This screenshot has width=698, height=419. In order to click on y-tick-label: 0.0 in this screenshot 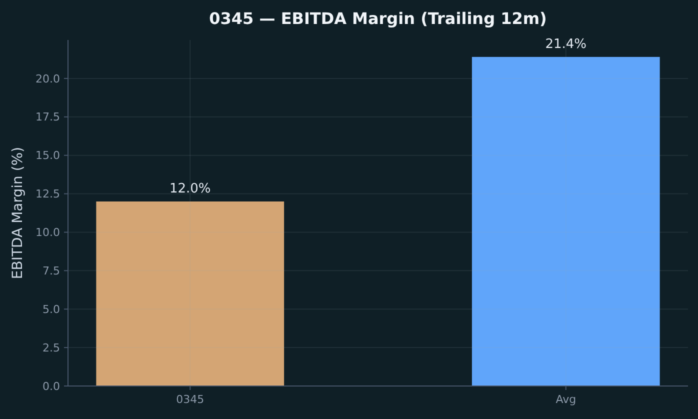, I will do `click(51, 386)`.